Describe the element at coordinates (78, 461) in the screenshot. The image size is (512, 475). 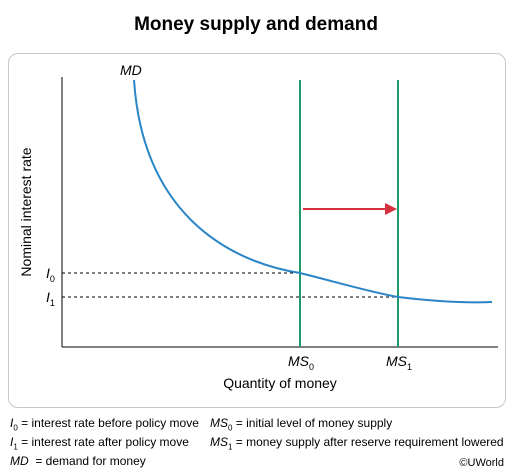
I see `legend-md: MD = demand for money` at that location.